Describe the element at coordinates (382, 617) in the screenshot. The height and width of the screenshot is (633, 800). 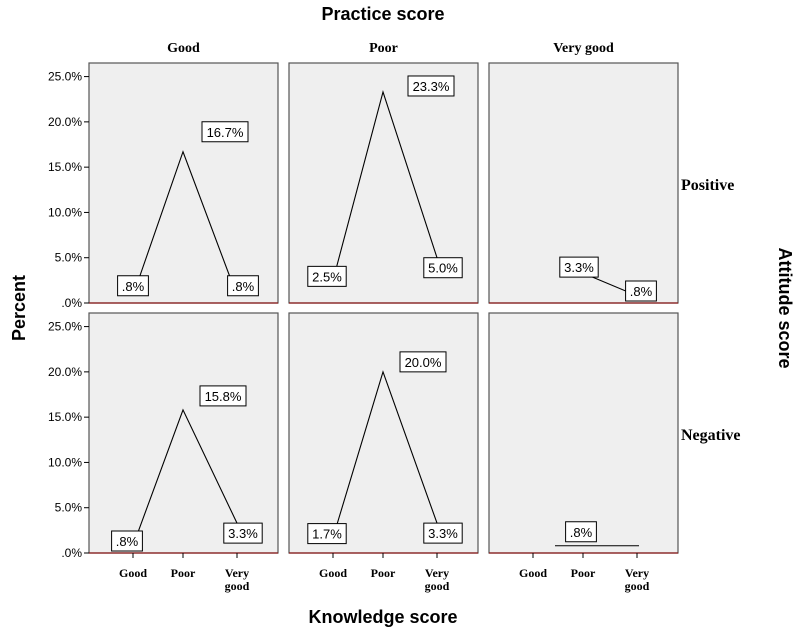
I see `x-axis-title: Knowledge score` at that location.